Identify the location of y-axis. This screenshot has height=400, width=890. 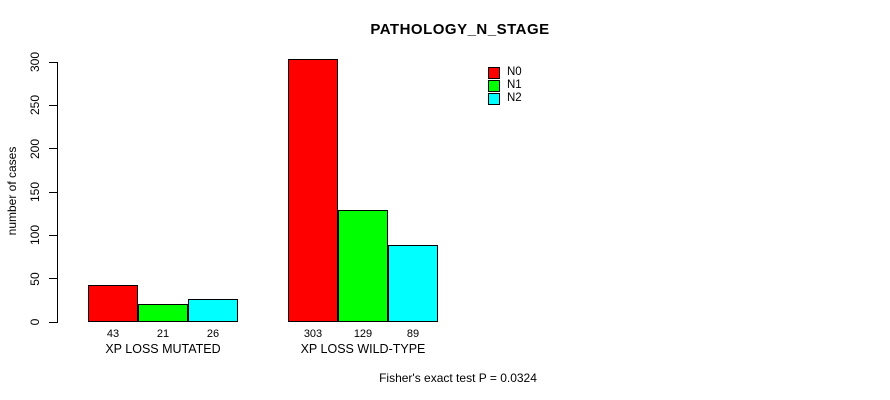
(57, 192).